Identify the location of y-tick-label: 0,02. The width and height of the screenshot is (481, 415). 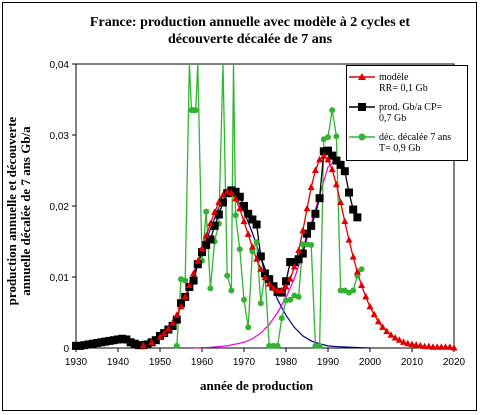
(60, 207).